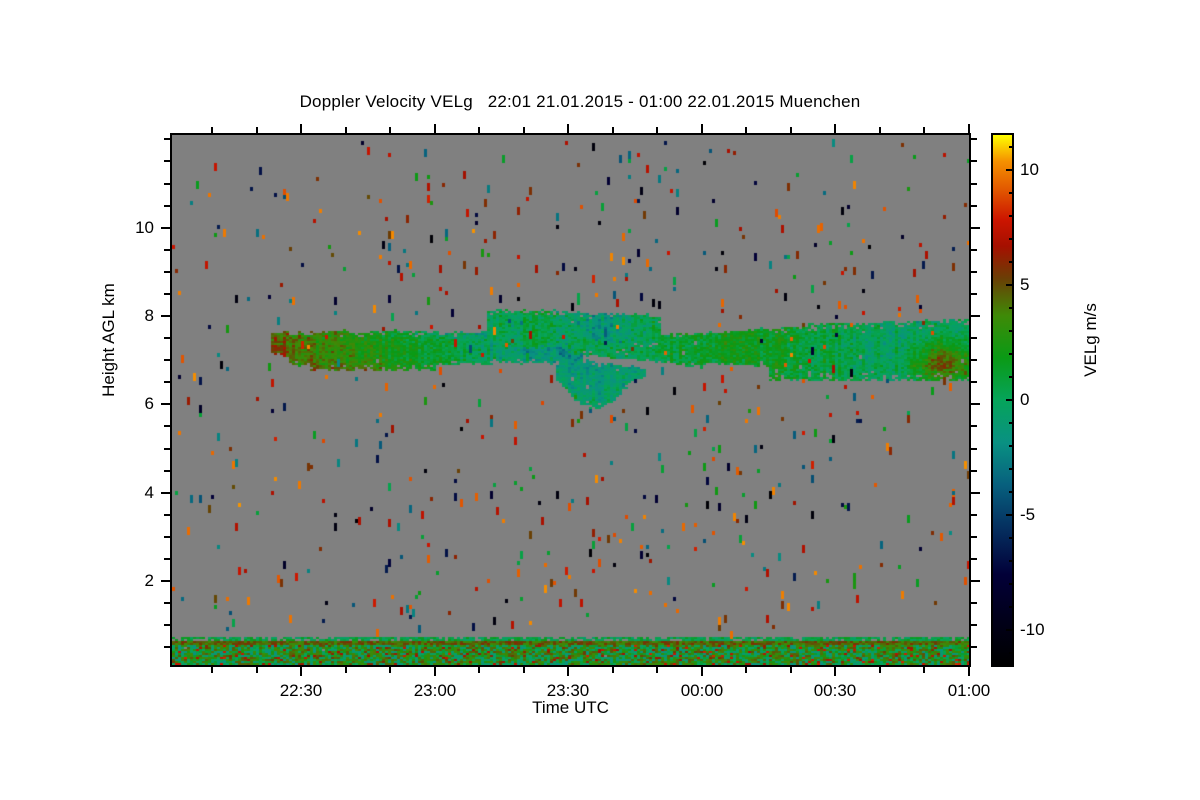 The height and width of the screenshot is (800, 1200). I want to click on y-tick-label: 4, so click(149, 492).